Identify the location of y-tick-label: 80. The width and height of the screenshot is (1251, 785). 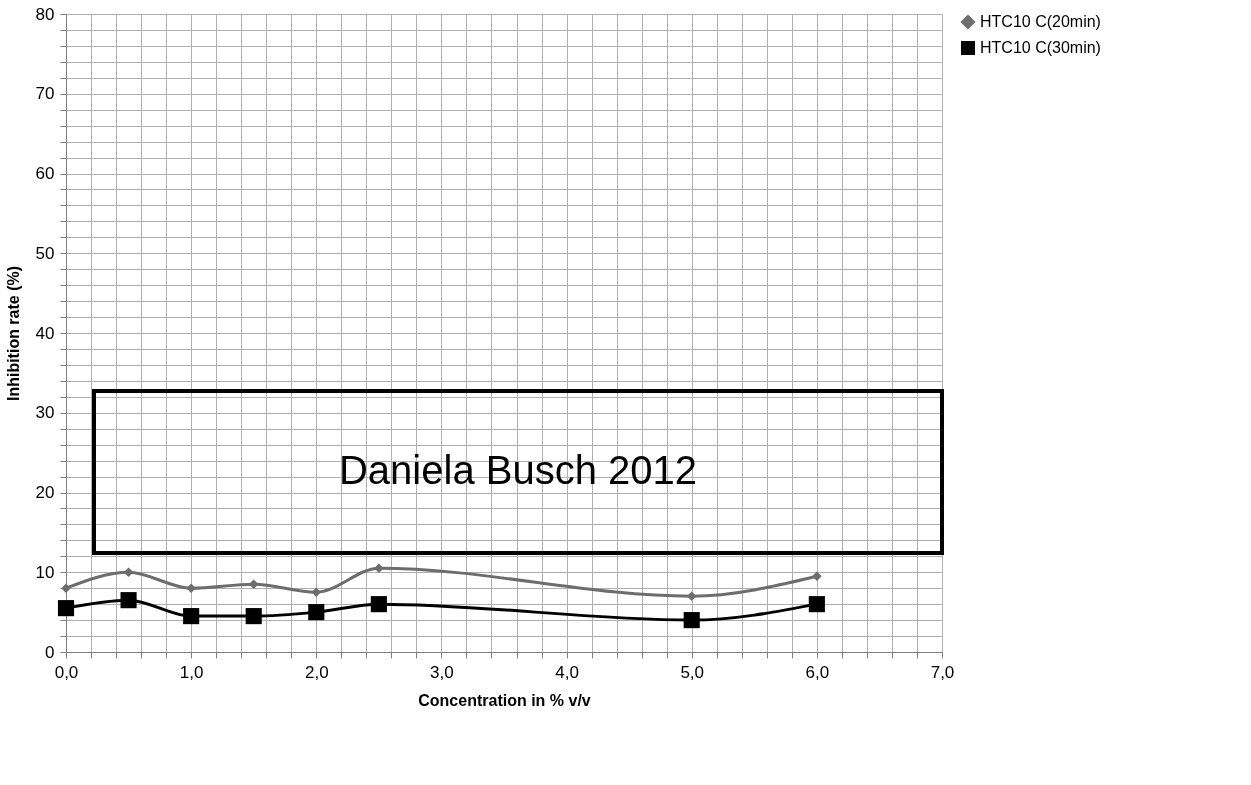
(45, 14).